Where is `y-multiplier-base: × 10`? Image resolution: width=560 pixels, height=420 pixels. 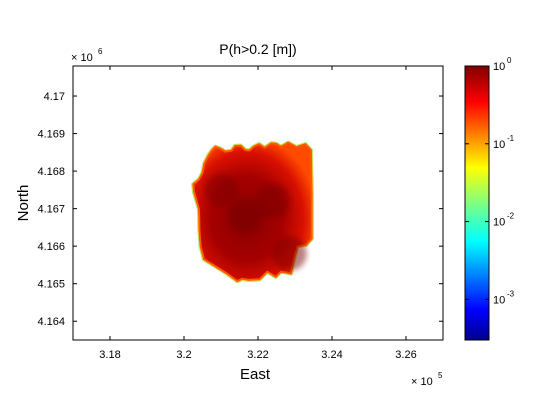
y-multiplier-base: × 10 is located at coordinates (82, 58).